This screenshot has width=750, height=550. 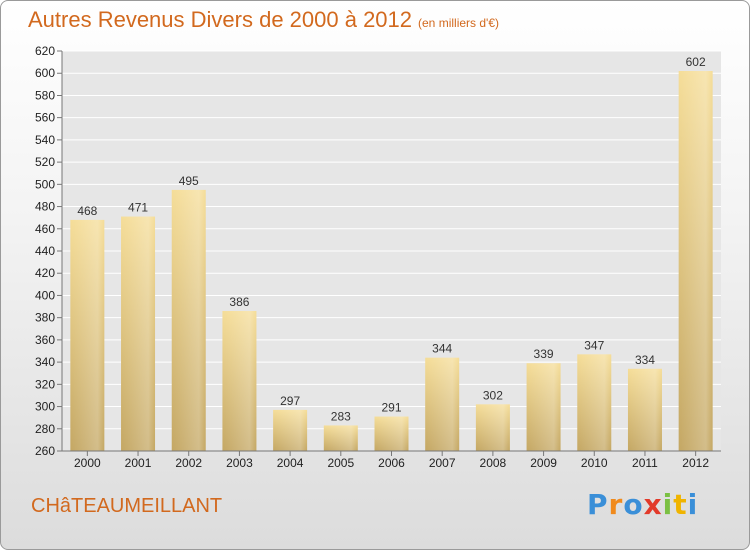 I want to click on y-tick-label: 520, so click(x=45, y=162).